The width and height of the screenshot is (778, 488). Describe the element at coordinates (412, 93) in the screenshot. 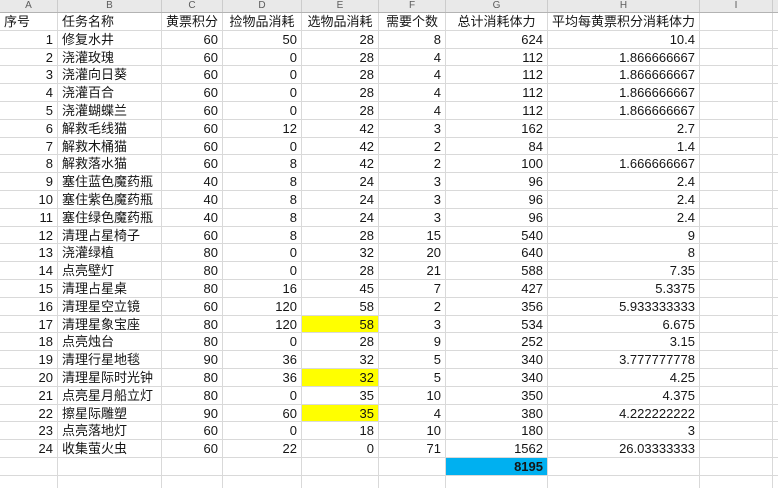

I see `cell-F5: 4` at that location.